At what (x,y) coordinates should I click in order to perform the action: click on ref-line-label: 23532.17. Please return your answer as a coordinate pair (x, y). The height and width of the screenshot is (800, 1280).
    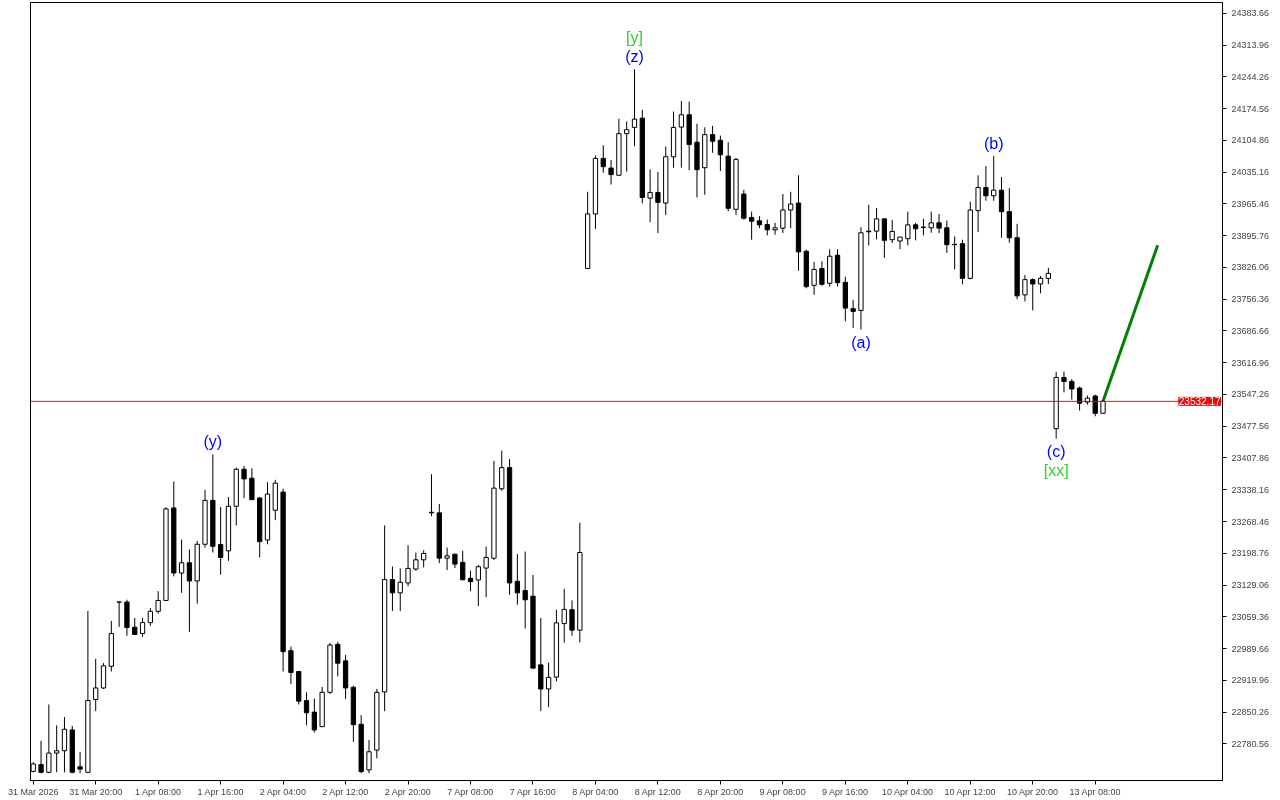
    Looking at the image, I should click on (1199, 402).